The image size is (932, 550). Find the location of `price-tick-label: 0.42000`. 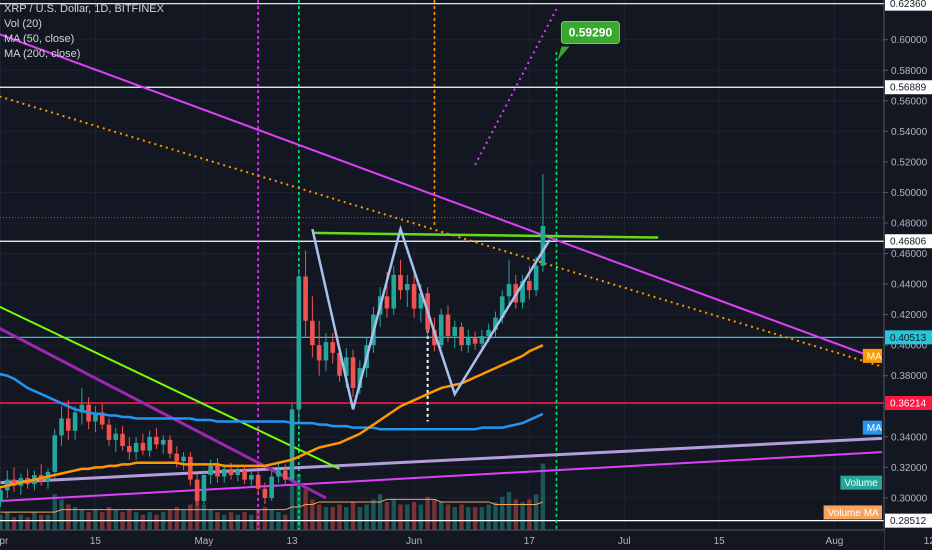

price-tick-label: 0.42000 is located at coordinates (909, 315).